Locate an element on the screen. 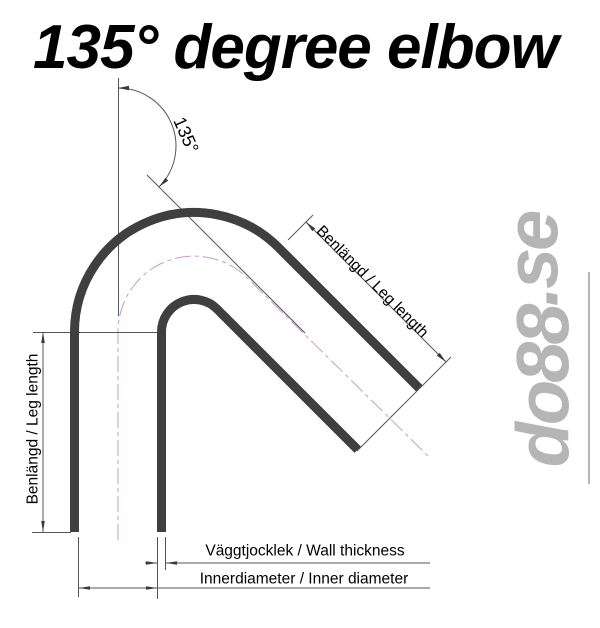  angle-arc-arrow-top is located at coordinates (123, 88).